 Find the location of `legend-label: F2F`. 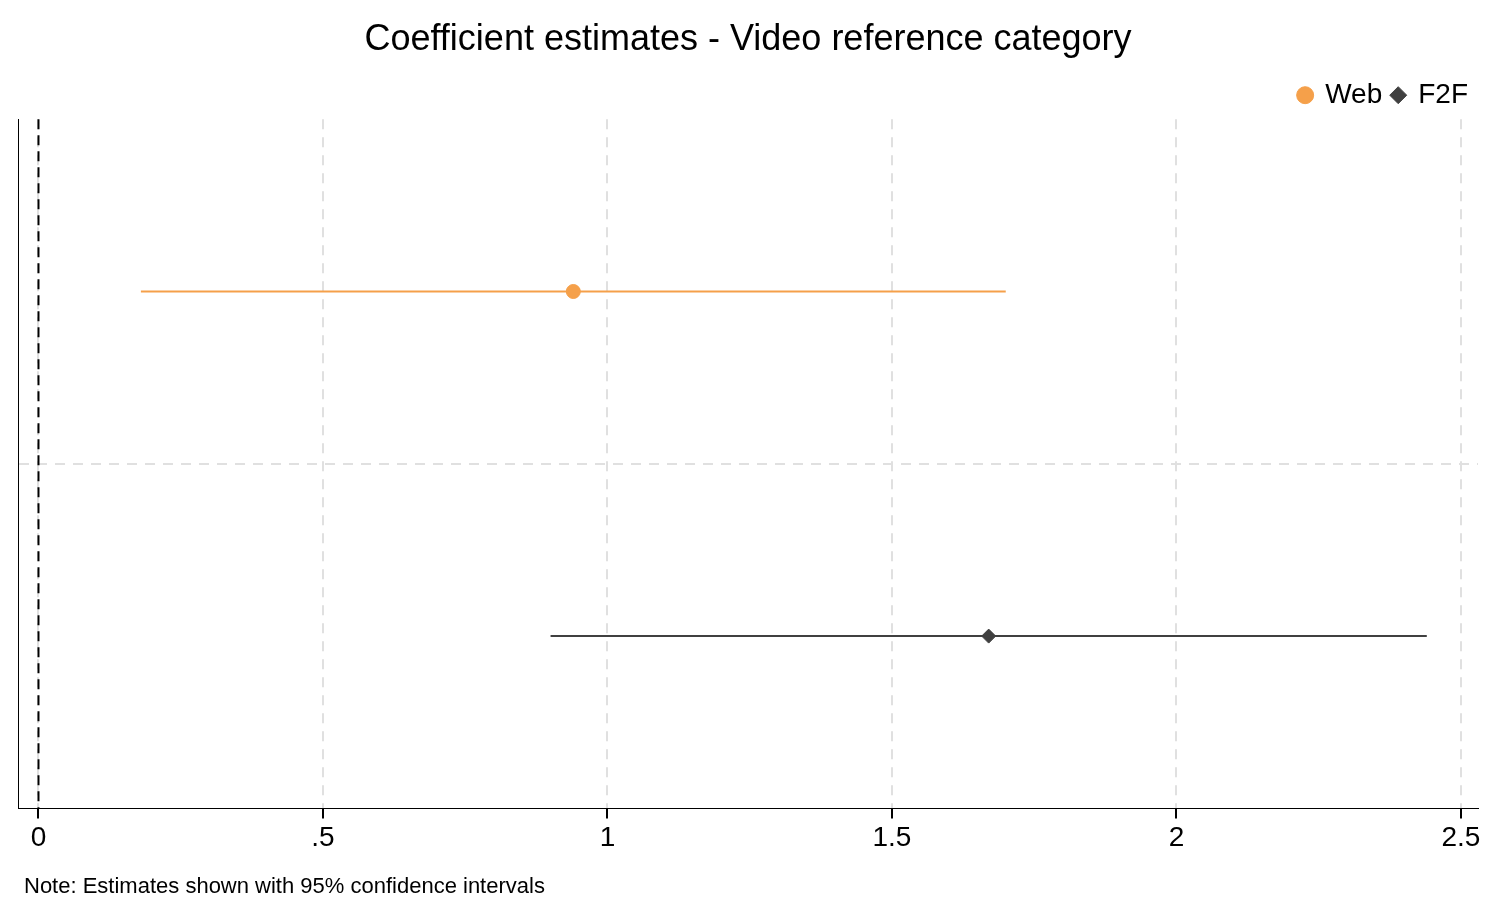

legend-label: F2F is located at coordinates (1443, 93).